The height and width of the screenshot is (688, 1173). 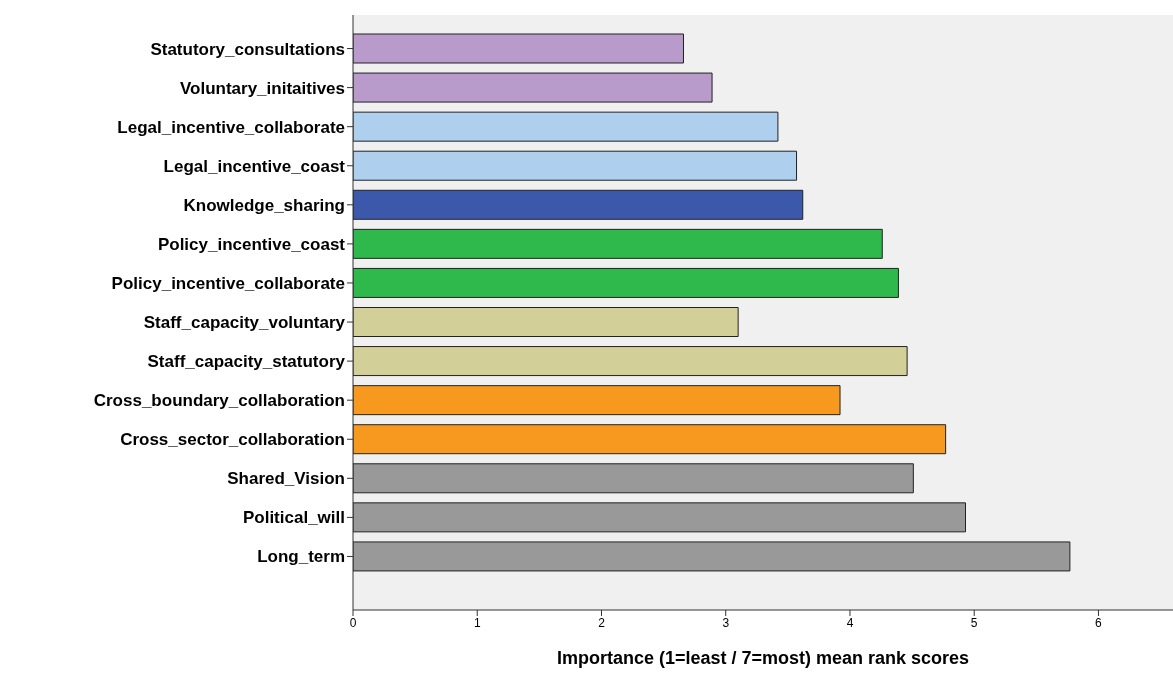 What do you see at coordinates (254, 166) in the screenshot?
I see `y-tick-label: Legal_incentive_coast` at bounding box center [254, 166].